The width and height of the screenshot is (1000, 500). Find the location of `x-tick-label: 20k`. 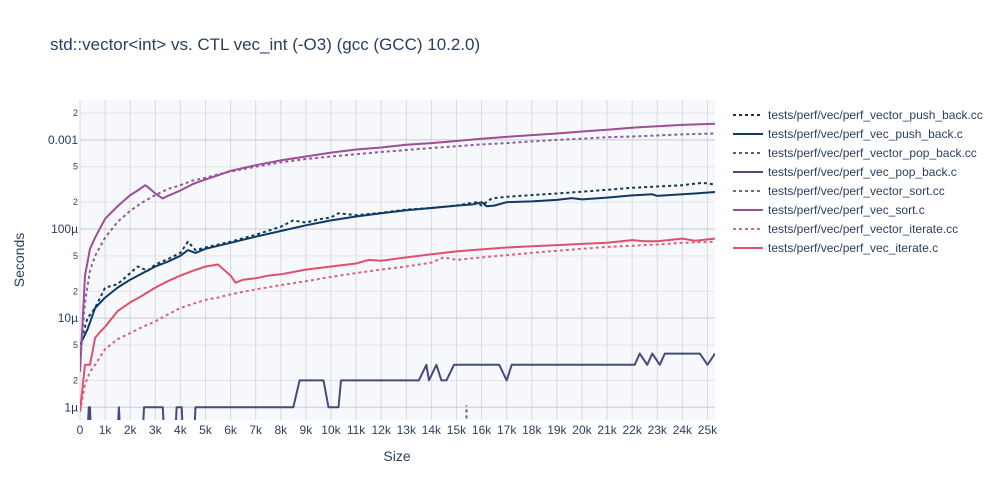

x-tick-label: 20k is located at coordinates (582, 430).